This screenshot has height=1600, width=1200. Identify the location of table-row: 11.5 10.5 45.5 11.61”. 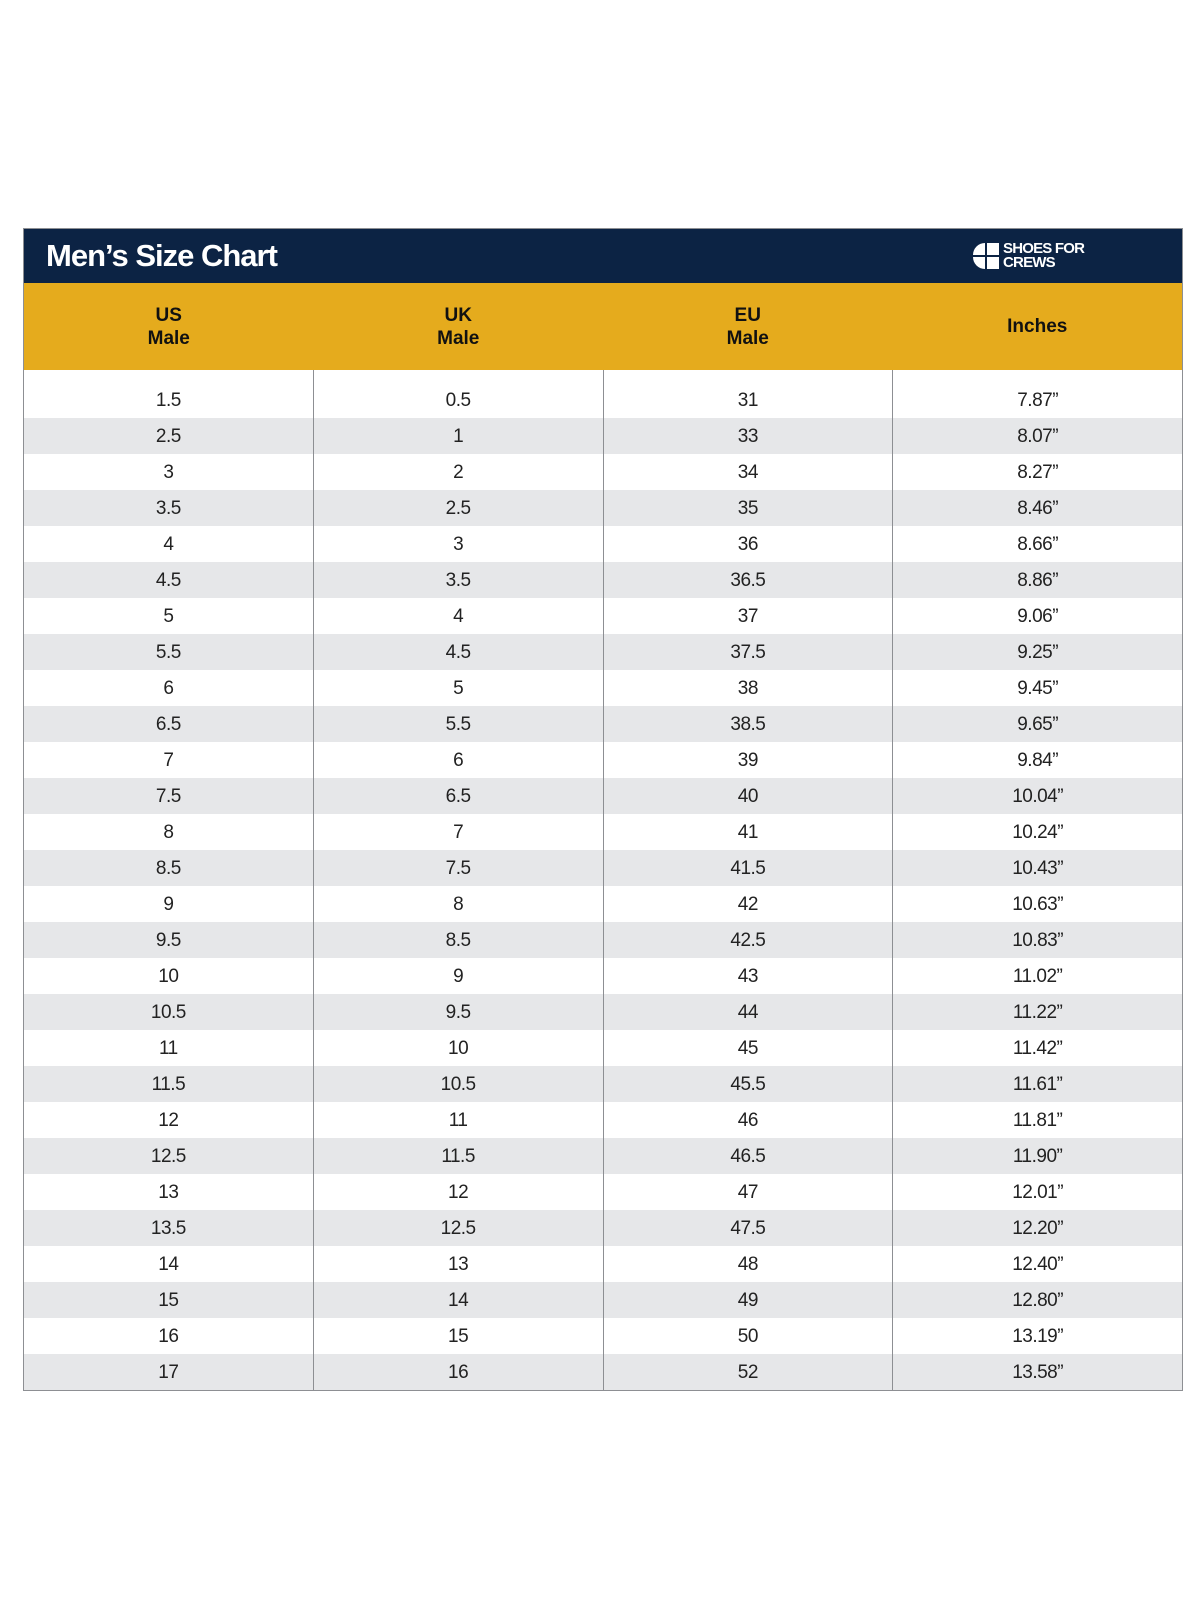
(603, 1084).